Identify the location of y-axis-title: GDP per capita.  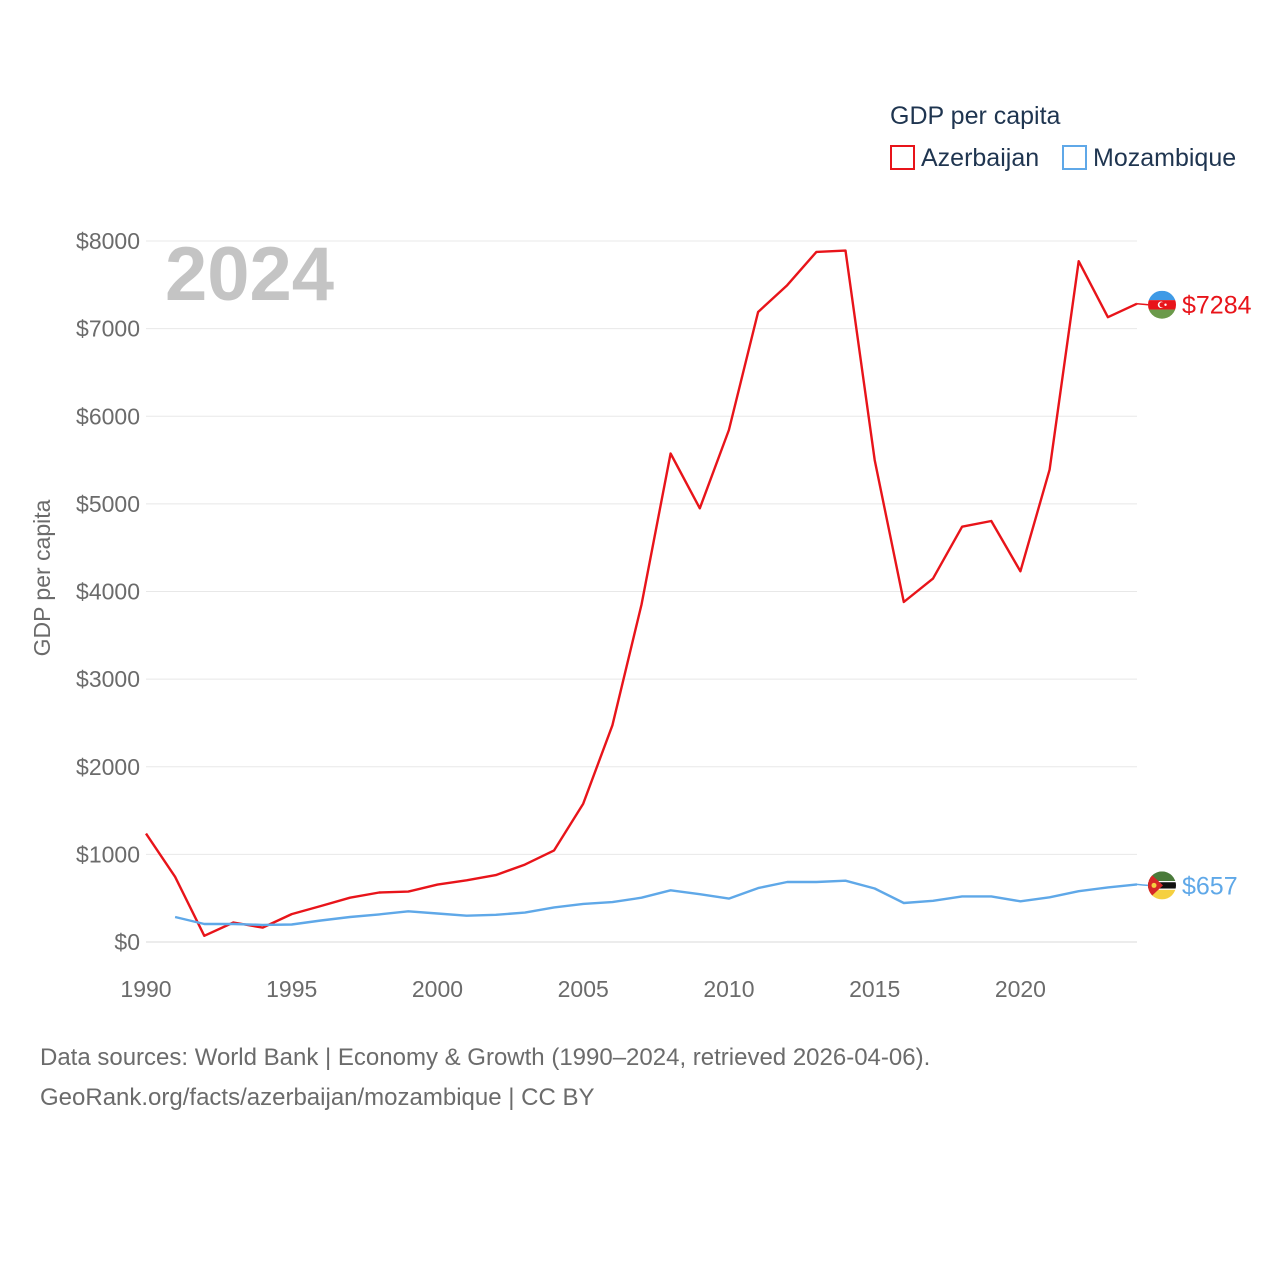
(42, 577).